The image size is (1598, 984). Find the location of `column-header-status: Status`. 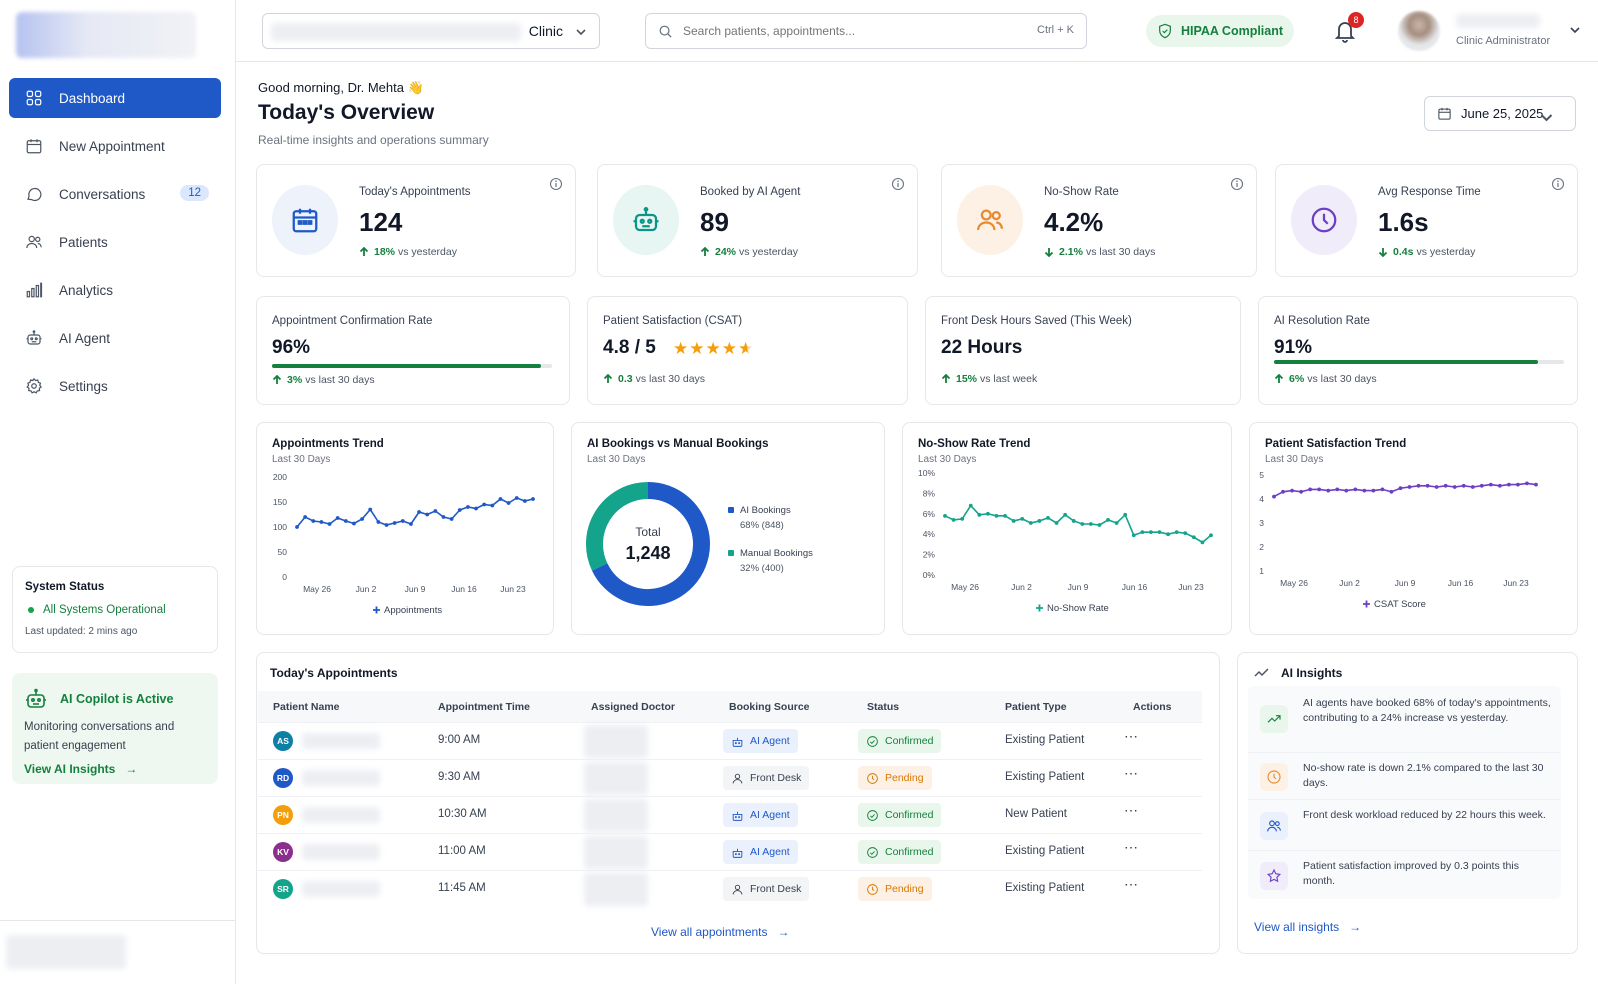

column-header-status: Status is located at coordinates (883, 707).